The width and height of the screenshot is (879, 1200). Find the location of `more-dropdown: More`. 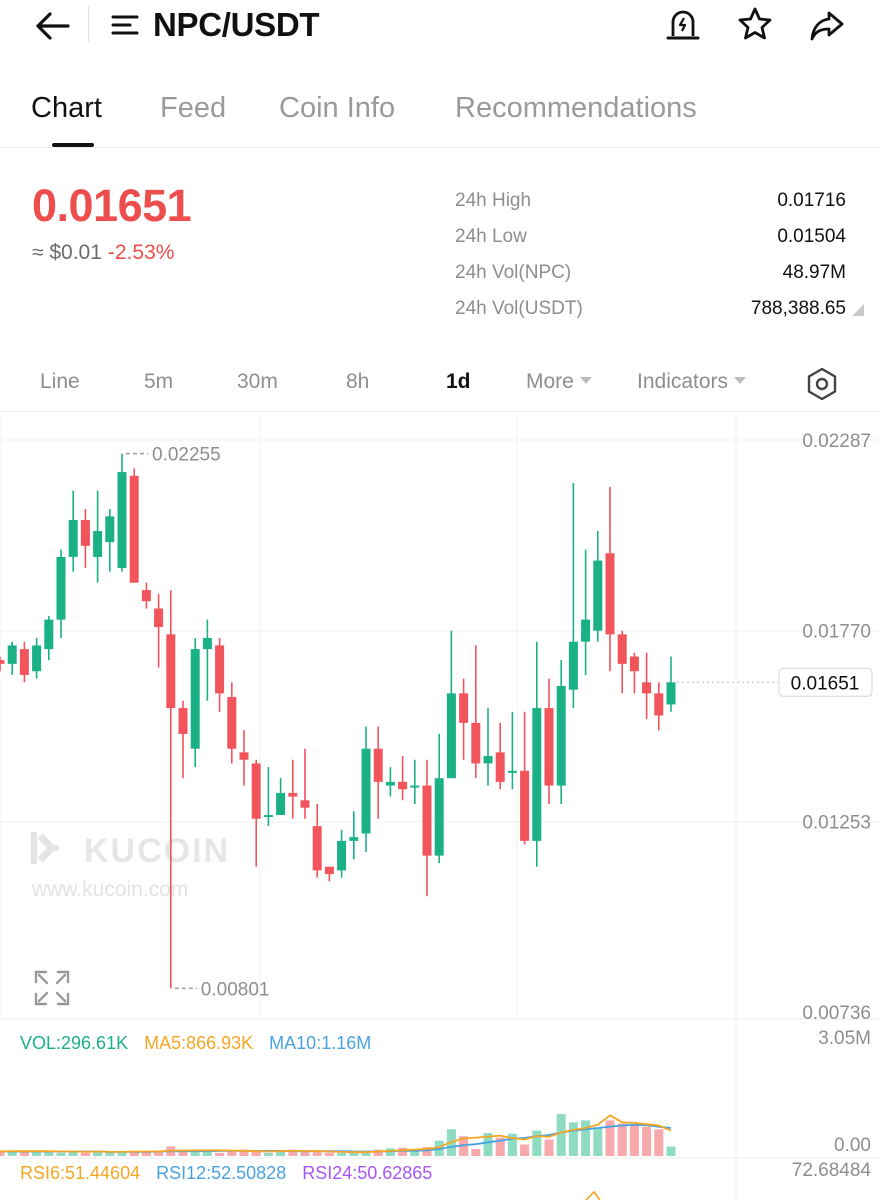

more-dropdown: More is located at coordinates (559, 382).